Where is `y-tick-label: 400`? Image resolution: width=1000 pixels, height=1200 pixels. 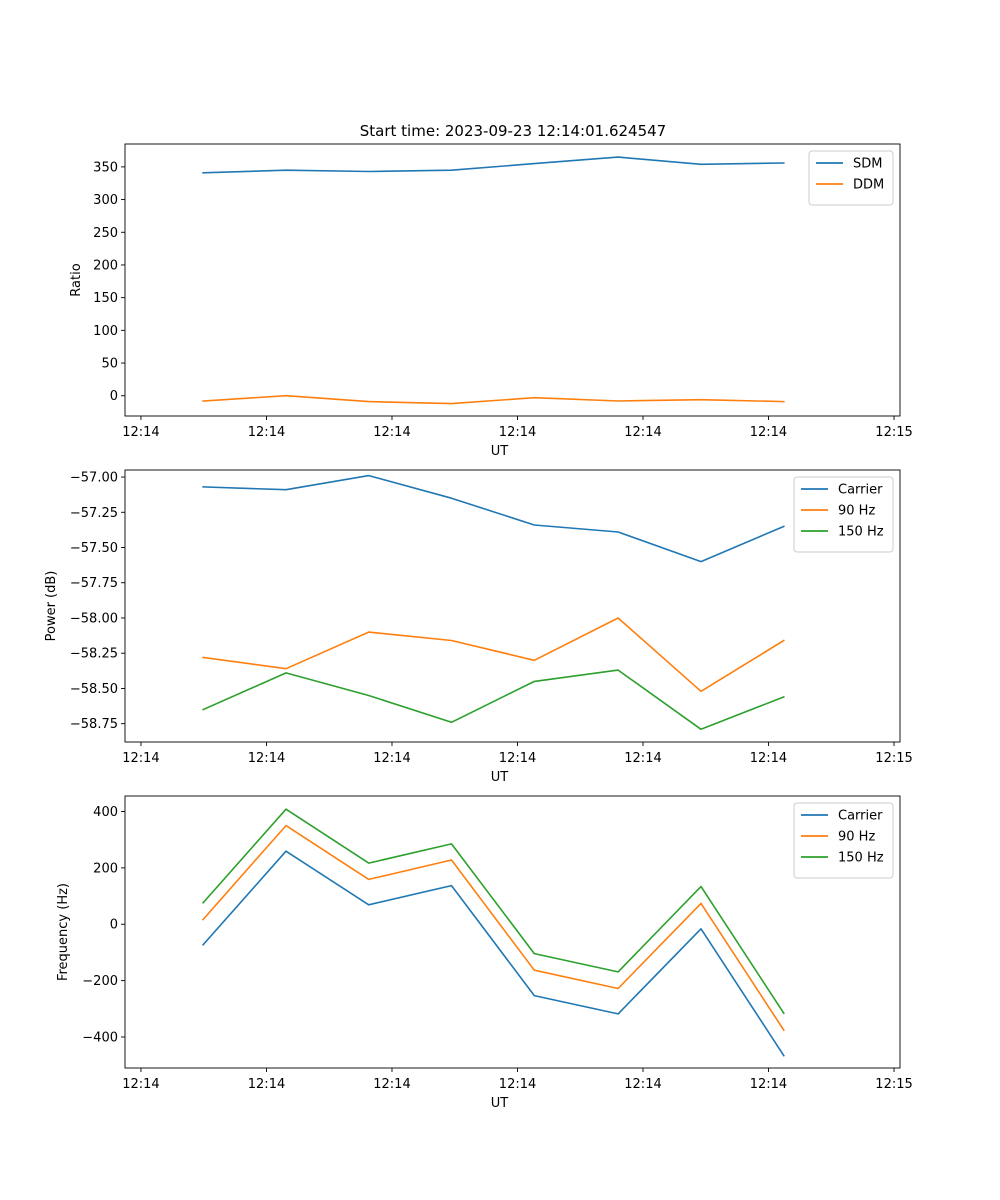
y-tick-label: 400 is located at coordinates (105, 812).